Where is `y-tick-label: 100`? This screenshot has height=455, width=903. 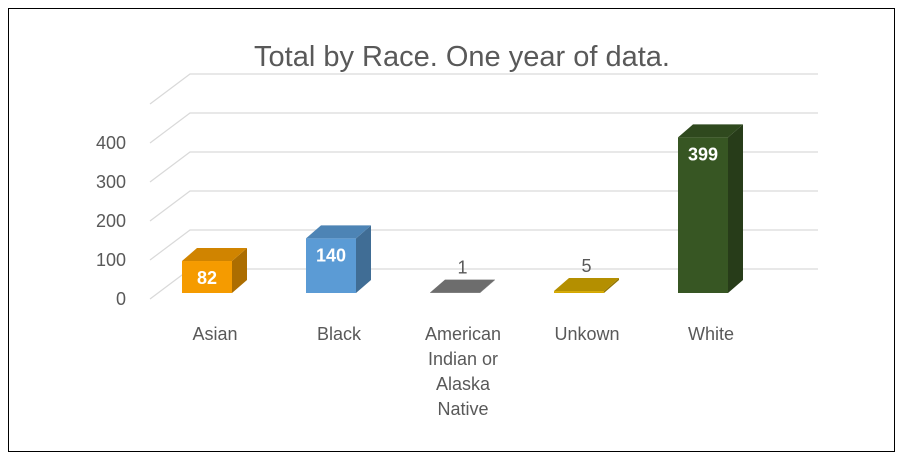
y-tick-label: 100 is located at coordinates (111, 260).